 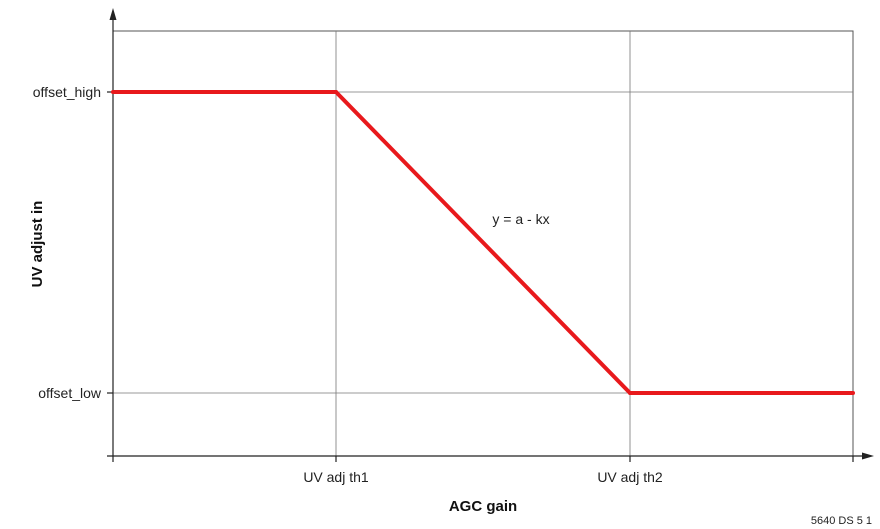 What do you see at coordinates (520, 219) in the screenshot?
I see `formula-annotation: y = a - kx` at bounding box center [520, 219].